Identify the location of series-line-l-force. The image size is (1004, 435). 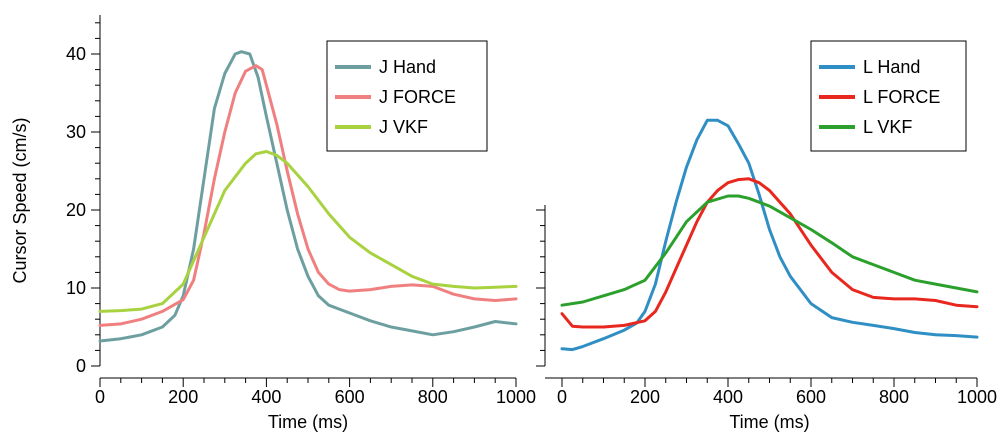
(769, 253).